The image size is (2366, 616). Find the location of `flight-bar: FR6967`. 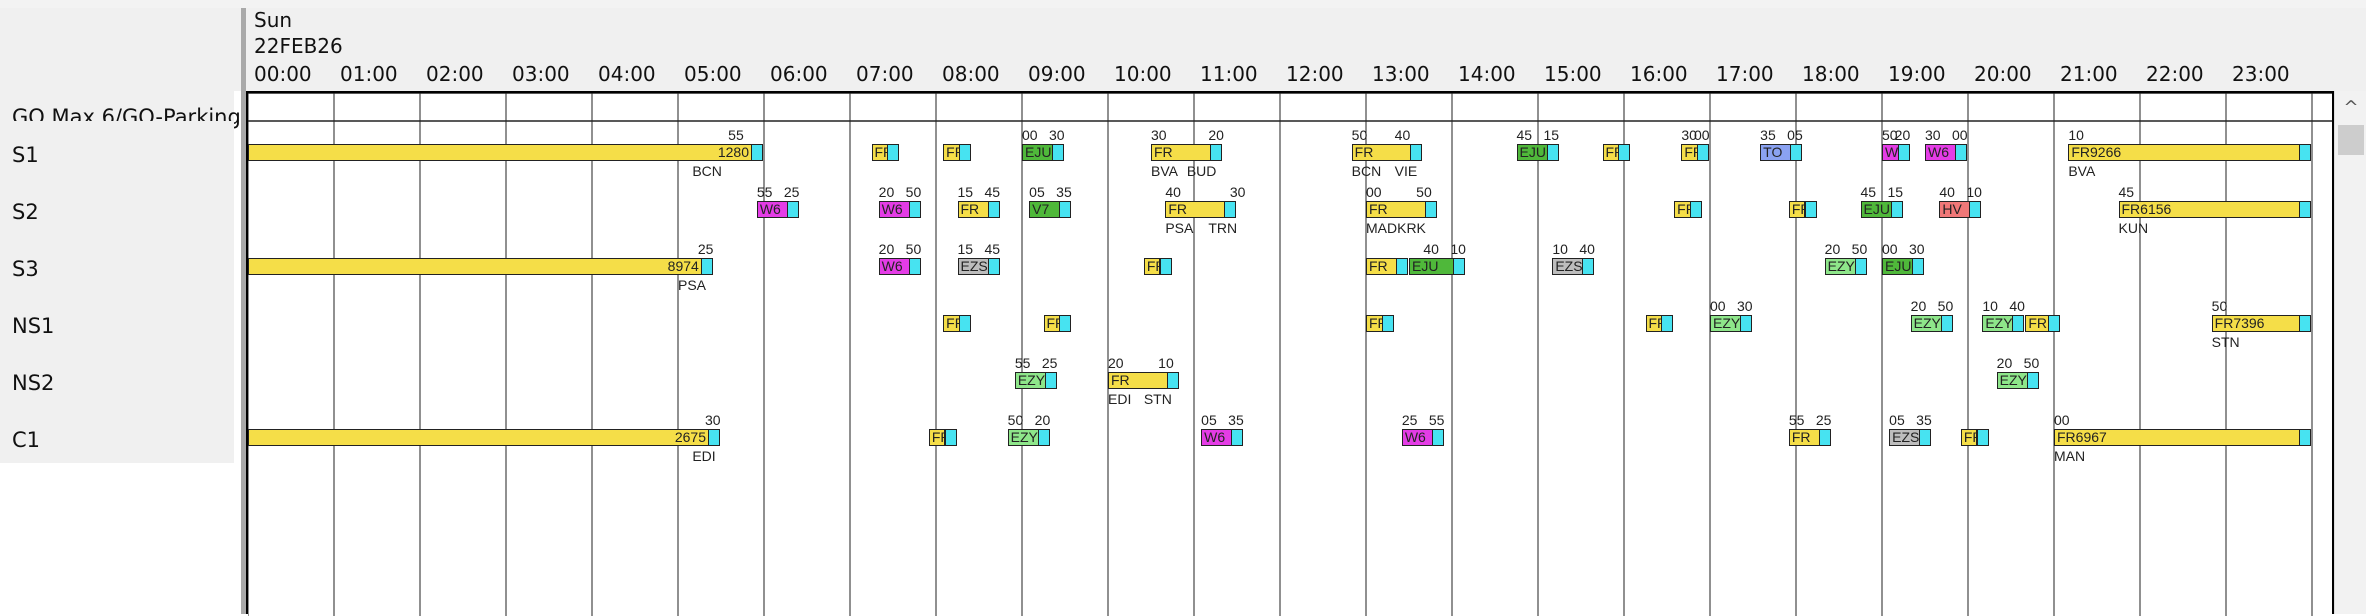

flight-bar: FR6967 is located at coordinates (2177, 437).